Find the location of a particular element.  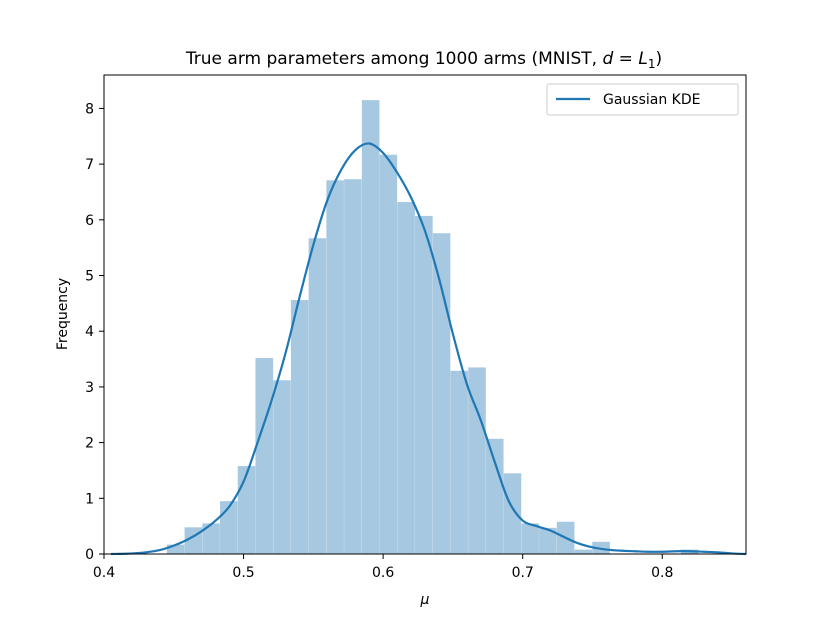

x-tick-label: 0.7 is located at coordinates (523, 573).